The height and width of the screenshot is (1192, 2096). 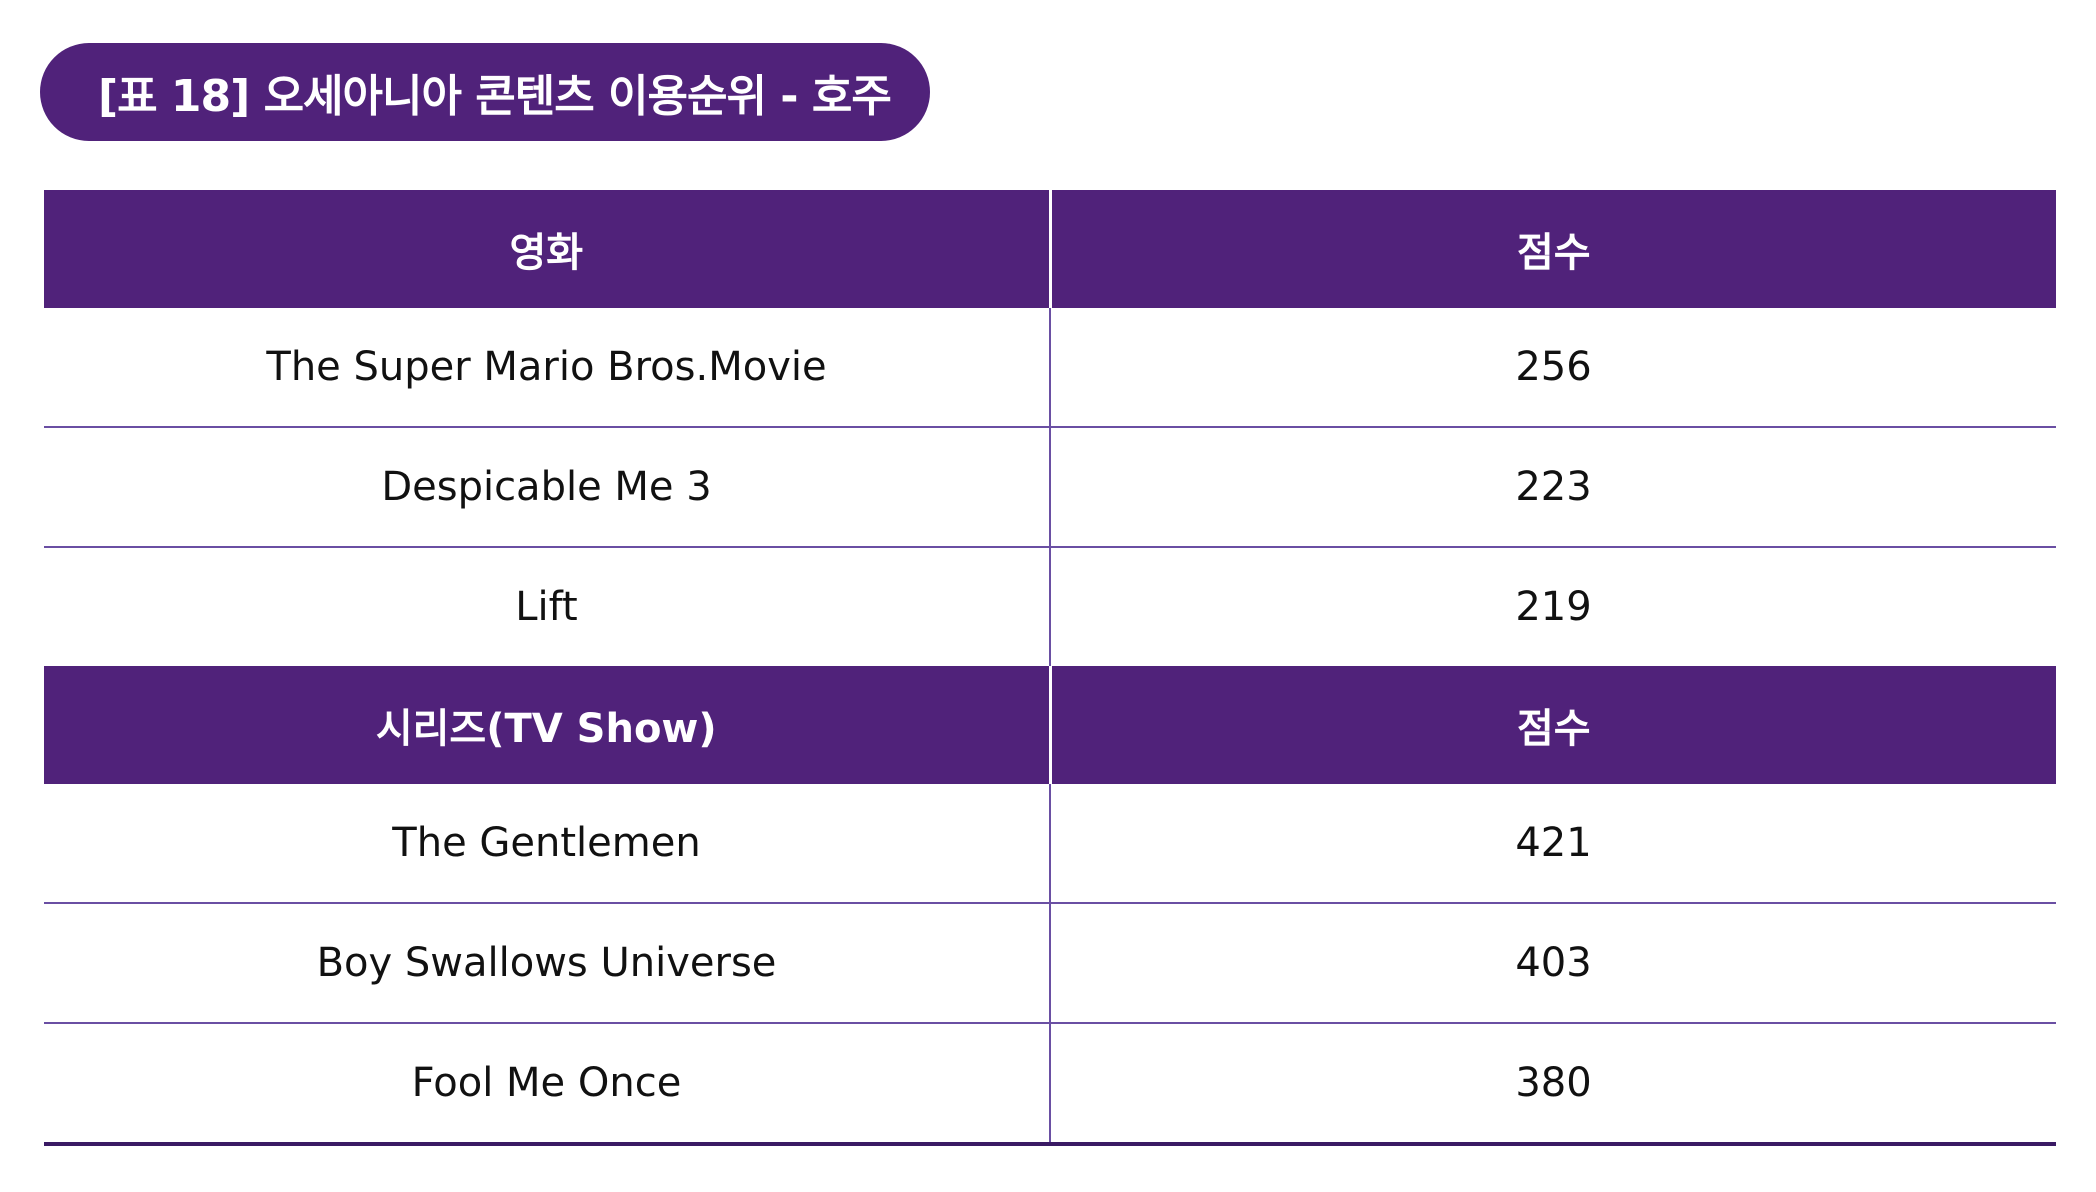 I want to click on table-row: The Gentlemen 421, so click(x=1050, y=844).